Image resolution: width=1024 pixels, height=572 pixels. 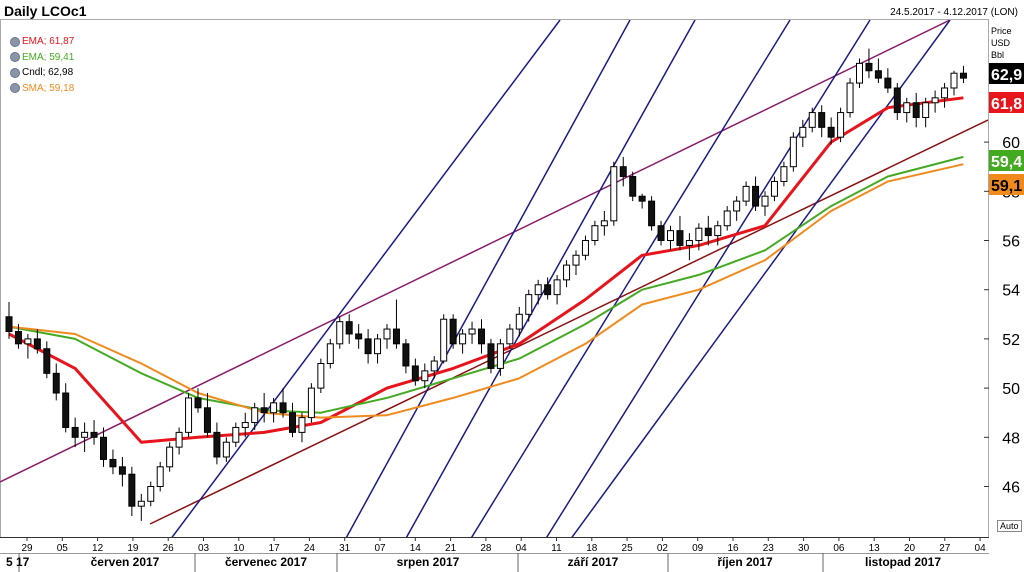 I want to click on x-tick-label: 31, so click(x=345, y=548).